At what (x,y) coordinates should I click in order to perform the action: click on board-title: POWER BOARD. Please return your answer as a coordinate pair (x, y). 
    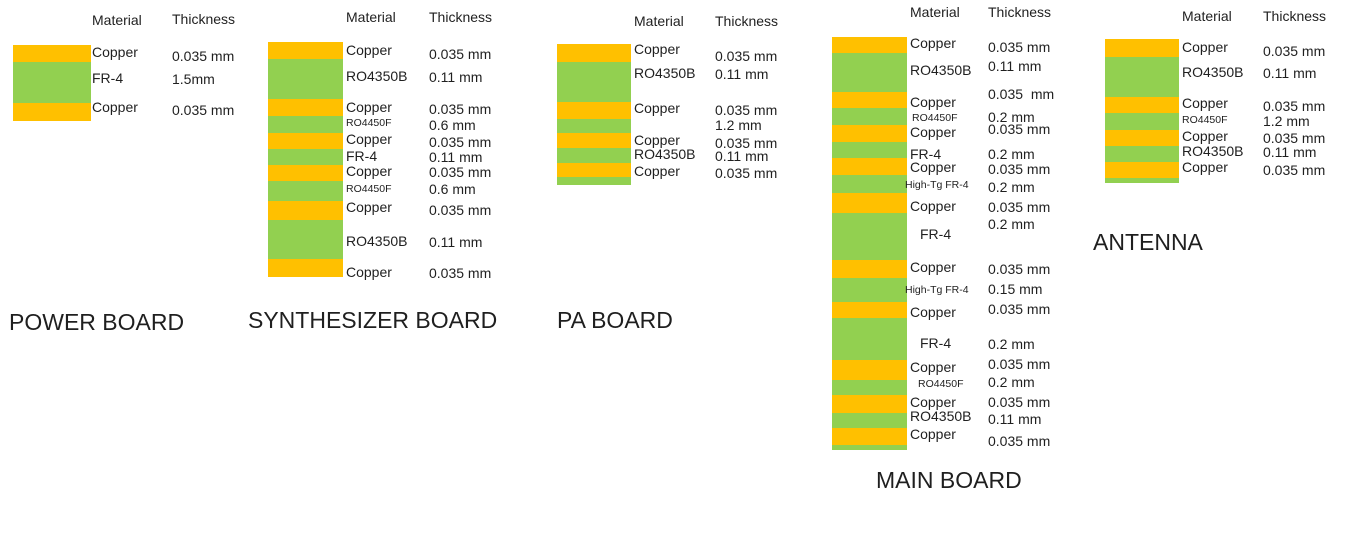
    Looking at the image, I should click on (97, 322).